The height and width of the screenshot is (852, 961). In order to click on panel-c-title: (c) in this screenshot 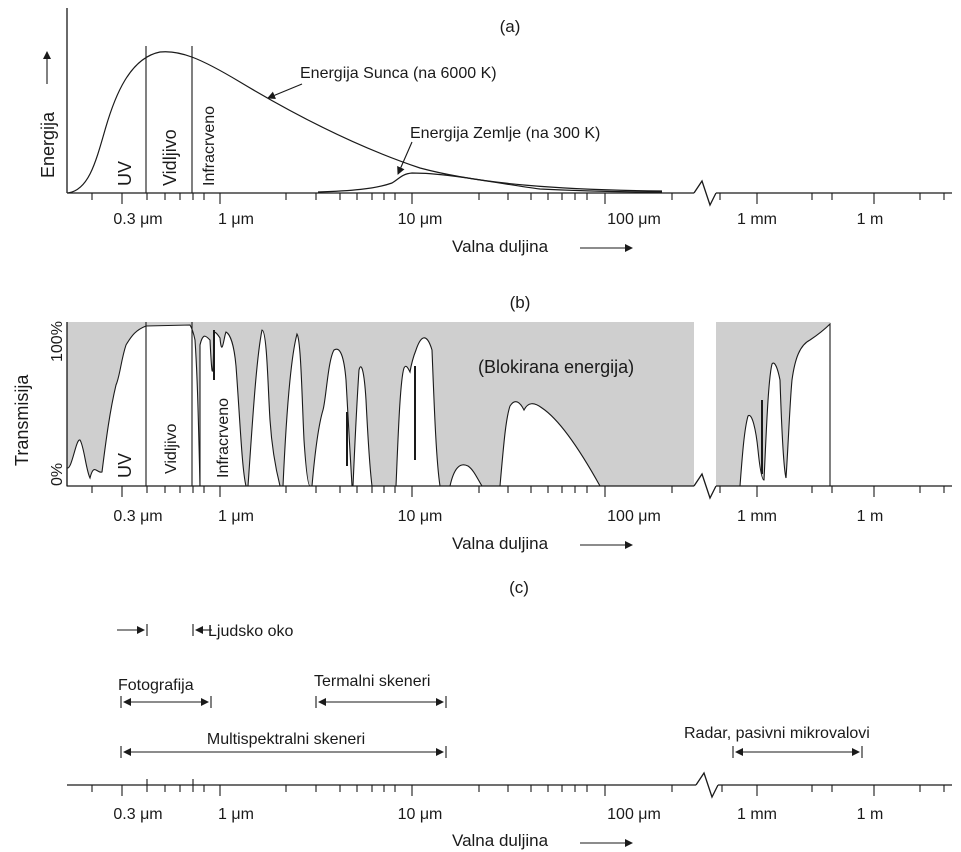, I will do `click(519, 587)`.